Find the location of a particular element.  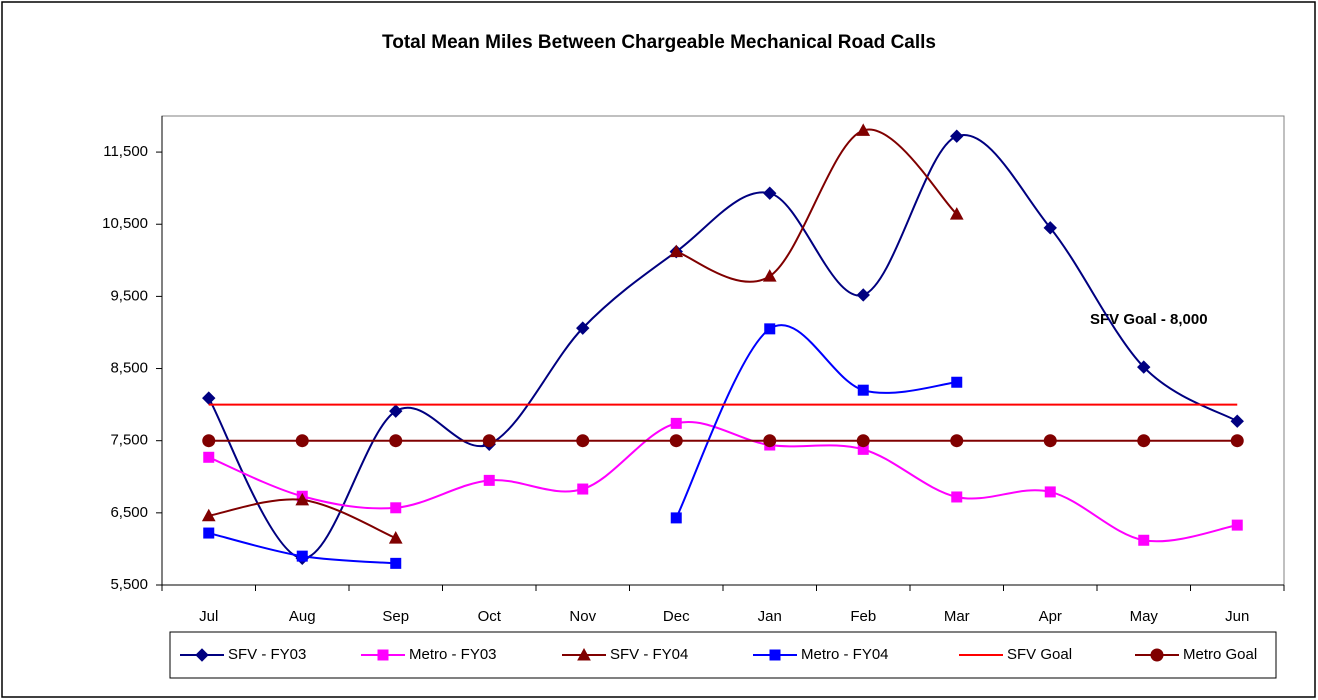

y-tick-label: 5,500 is located at coordinates (129, 584).